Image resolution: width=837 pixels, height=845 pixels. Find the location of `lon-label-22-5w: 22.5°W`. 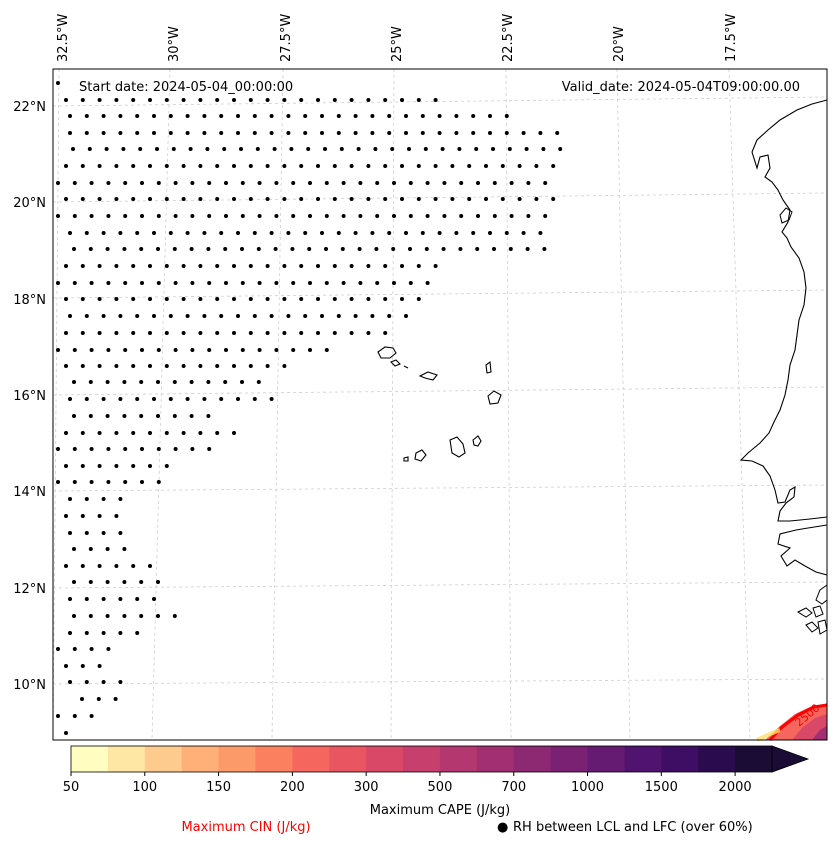

lon-label-22-5w: 22.5°W is located at coordinates (508, 38).